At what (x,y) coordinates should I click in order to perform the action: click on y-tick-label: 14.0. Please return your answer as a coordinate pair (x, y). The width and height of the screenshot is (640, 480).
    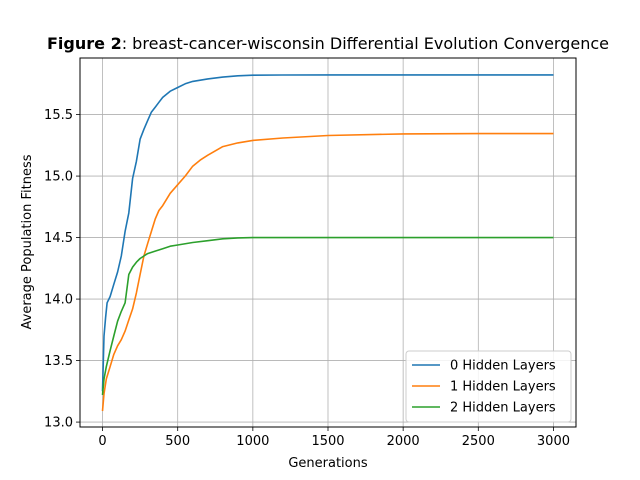
    Looking at the image, I should click on (58, 300).